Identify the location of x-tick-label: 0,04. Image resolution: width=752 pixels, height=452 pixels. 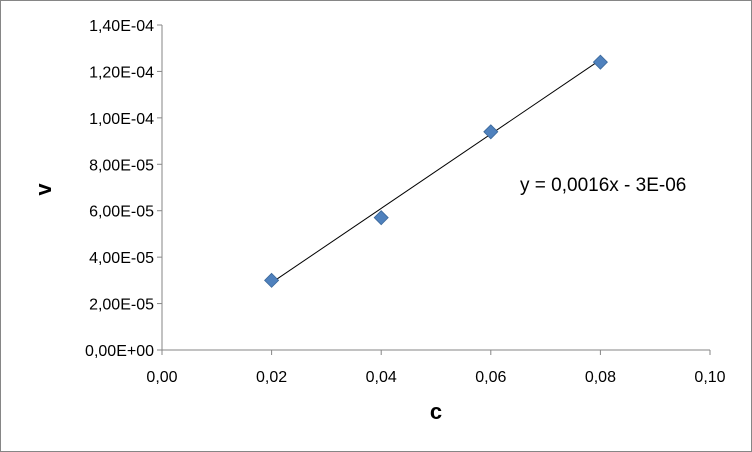
(381, 377).